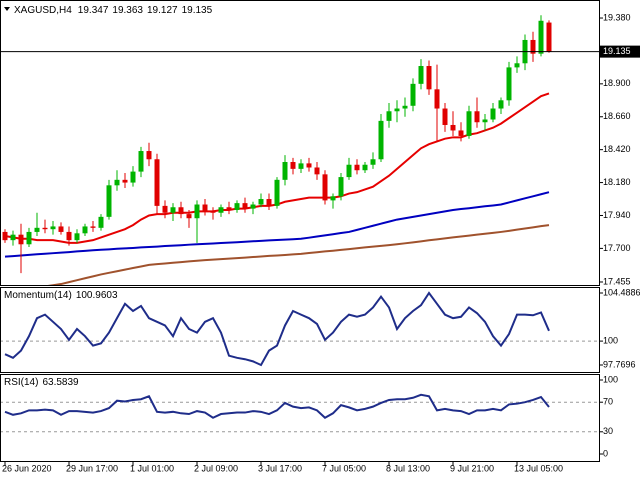 The width and height of the screenshot is (640, 480). Describe the element at coordinates (27, 468) in the screenshot. I see `x-tick-label: 26 Jun 2020` at that location.